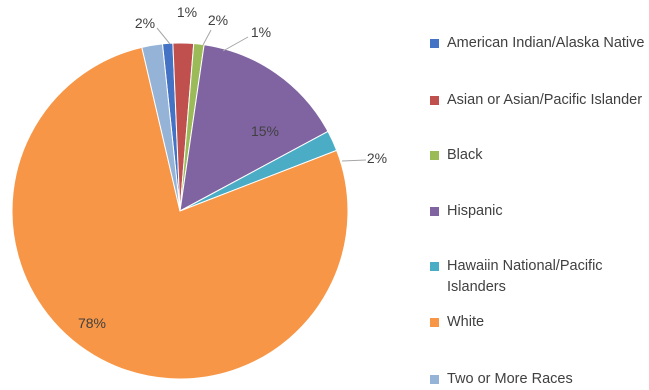  I want to click on data-label-two-or-more-races: 2%, so click(145, 23).